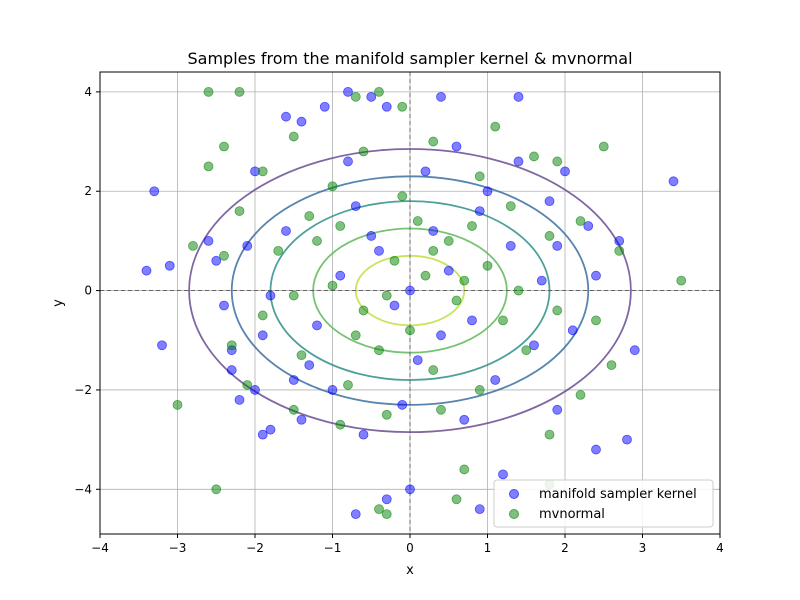  I want to click on legend-box, so click(603, 503).